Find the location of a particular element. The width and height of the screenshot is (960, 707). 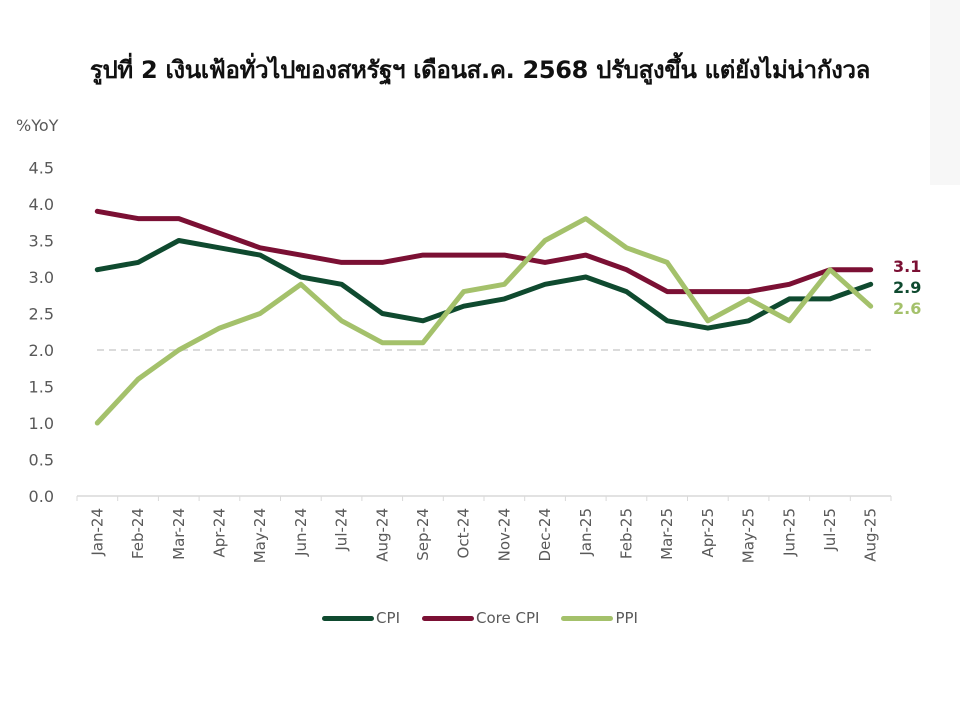

legend-label: PPI is located at coordinates (626, 618).